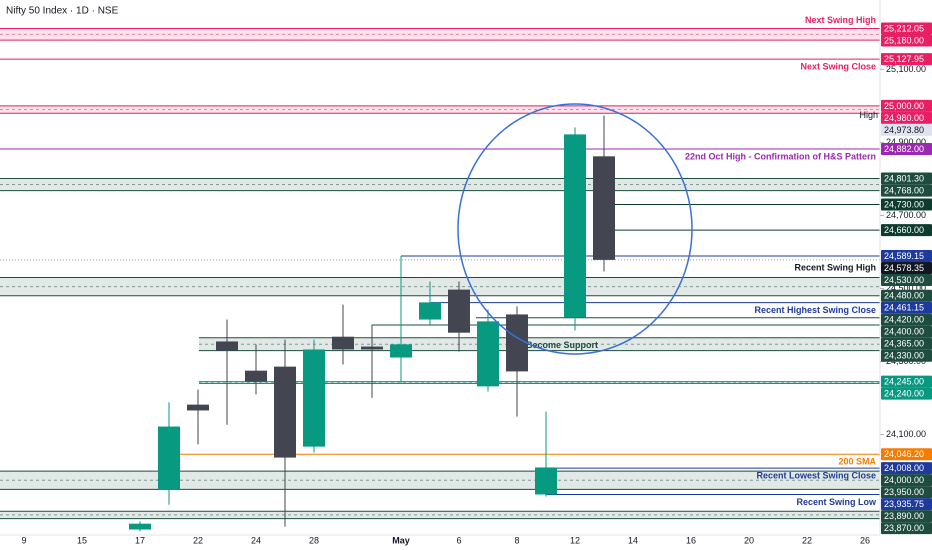 Image resolution: width=932 pixels, height=550 pixels. I want to click on level-note: 200 SMA, so click(857, 462).